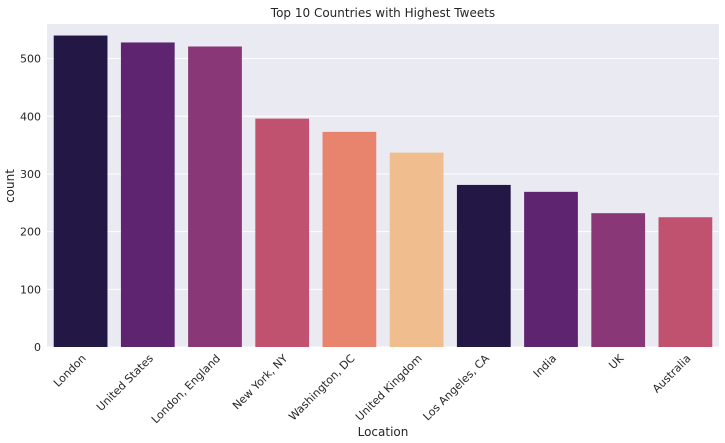 Image resolution: width=725 pixels, height=443 pixels. Describe the element at coordinates (30, 59) in the screenshot. I see `y-tick-label: 500` at that location.